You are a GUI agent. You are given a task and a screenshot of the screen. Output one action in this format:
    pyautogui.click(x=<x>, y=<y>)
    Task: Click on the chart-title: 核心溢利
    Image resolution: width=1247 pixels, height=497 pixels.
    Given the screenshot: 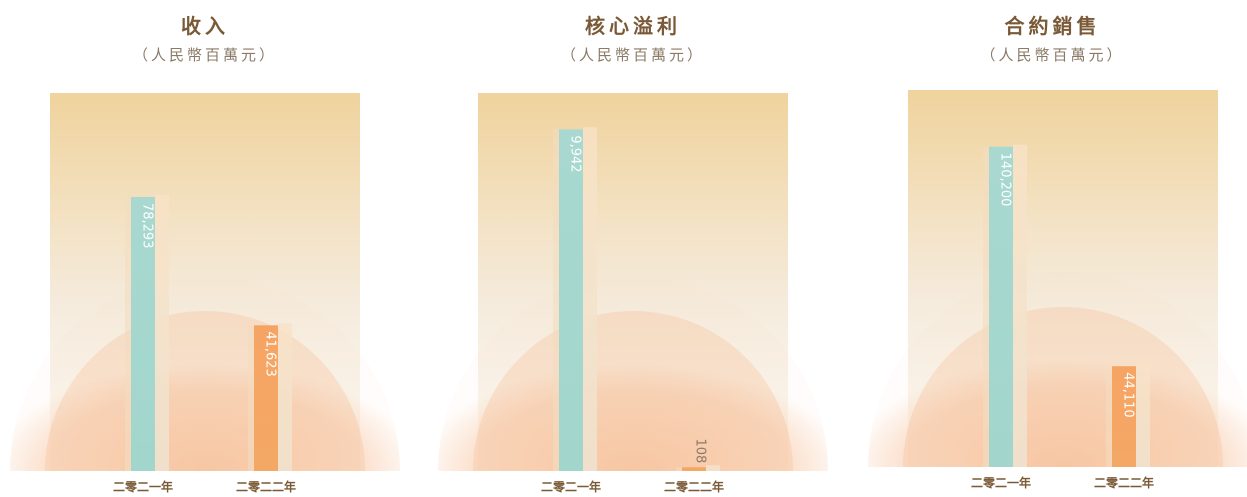 What is the action you would take?
    pyautogui.click(x=633, y=26)
    